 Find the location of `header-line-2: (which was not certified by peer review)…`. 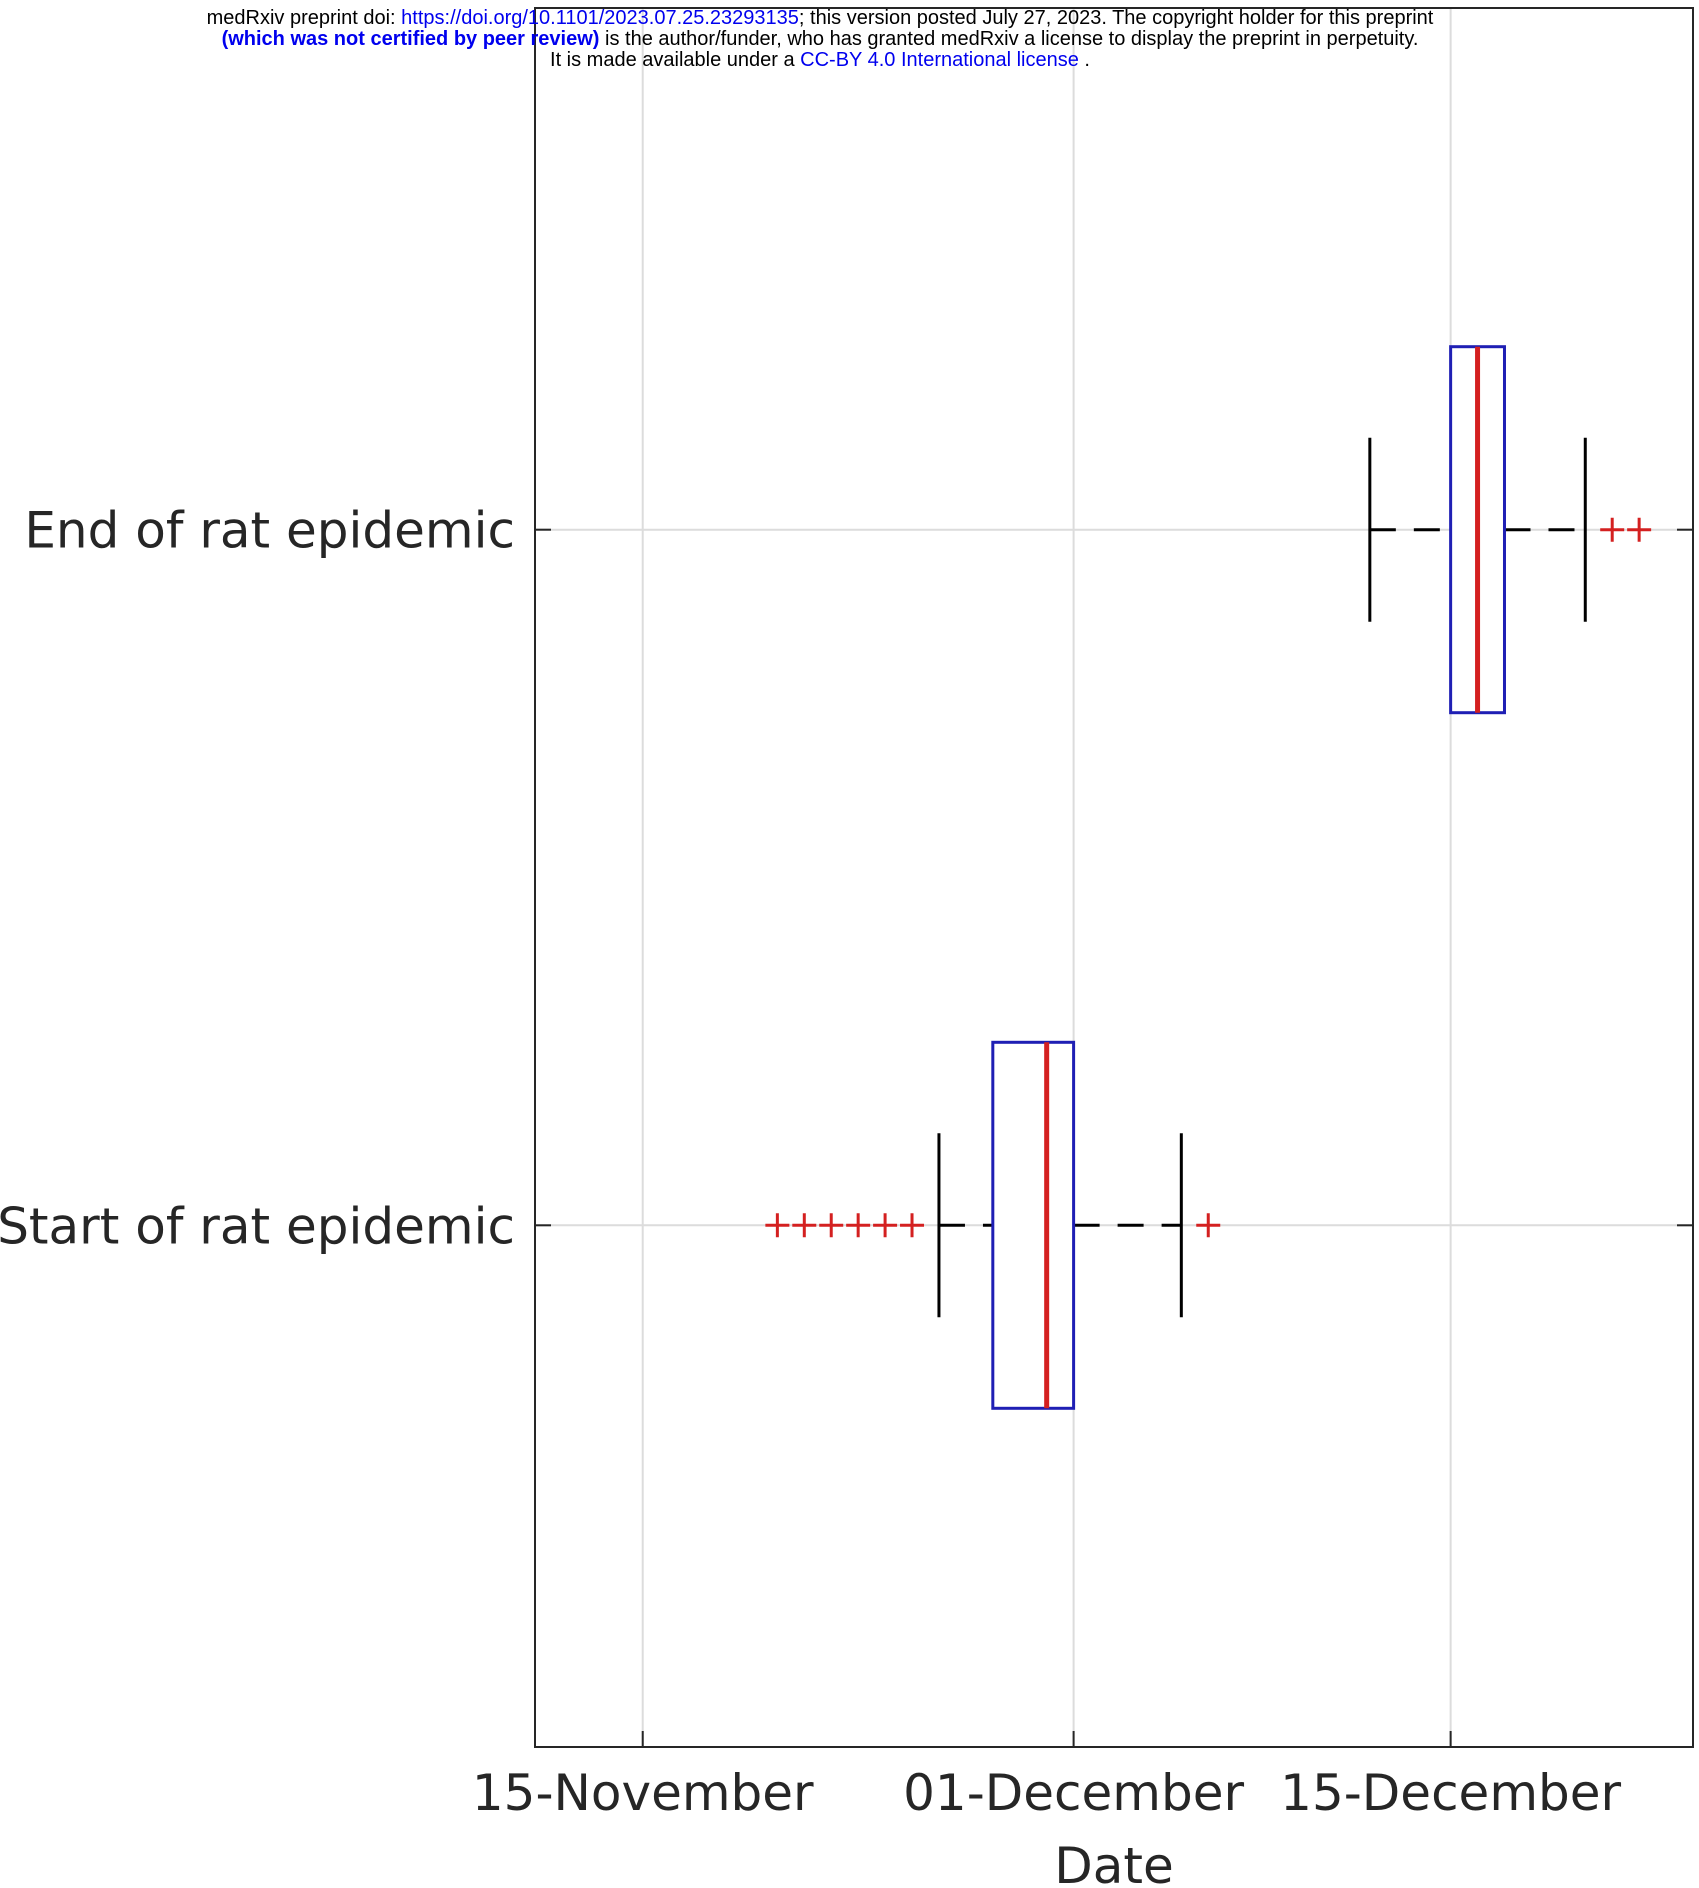

header-line-2: (which was not certified by peer review)… is located at coordinates (820, 39).